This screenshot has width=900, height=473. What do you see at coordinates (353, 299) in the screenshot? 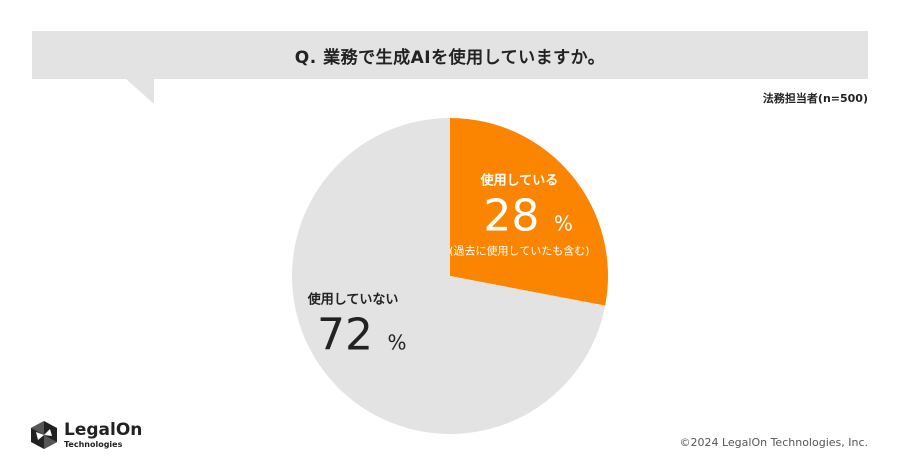
I see `slice-label-1: 使用していない` at bounding box center [353, 299].